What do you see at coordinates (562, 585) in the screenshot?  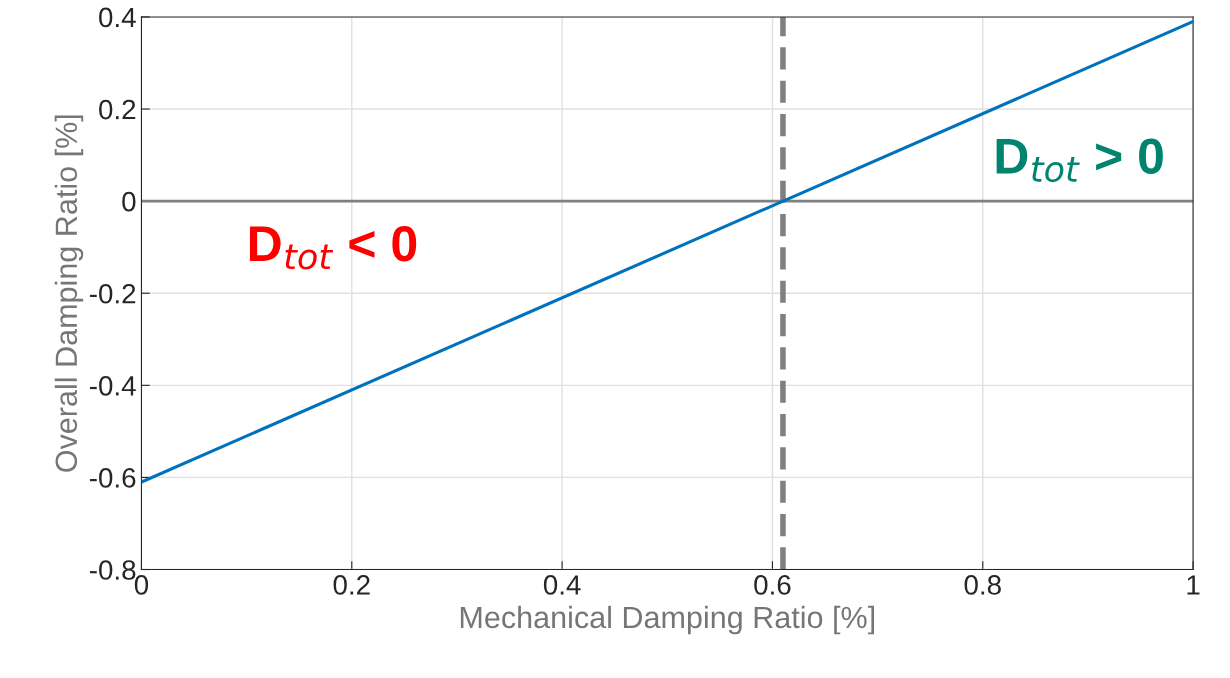 I see `x-tick-label: 0.4` at bounding box center [562, 585].